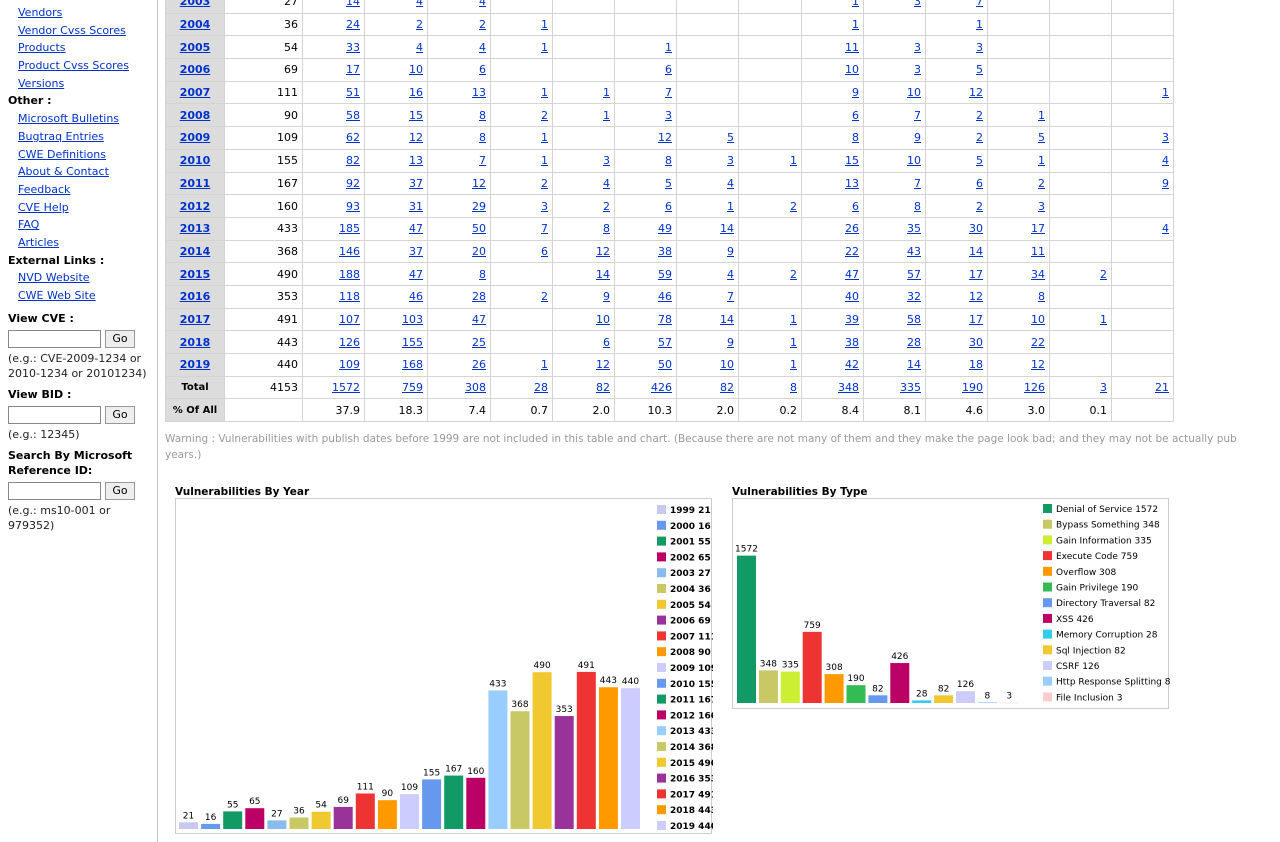  Describe the element at coordinates (914, 342) in the screenshot. I see `count-link: 28` at that location.